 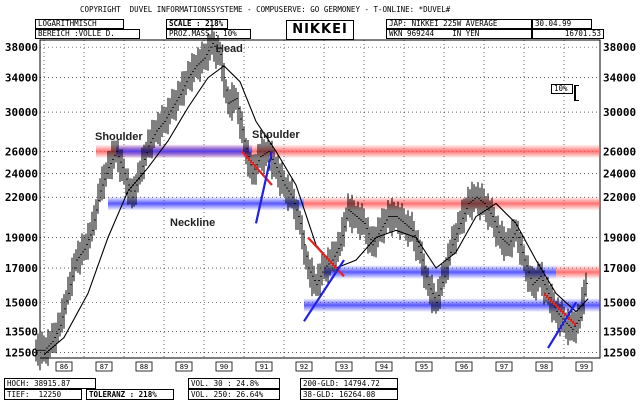 I want to click on high-field: HOCH: 38915.87, so click(x=50, y=383).